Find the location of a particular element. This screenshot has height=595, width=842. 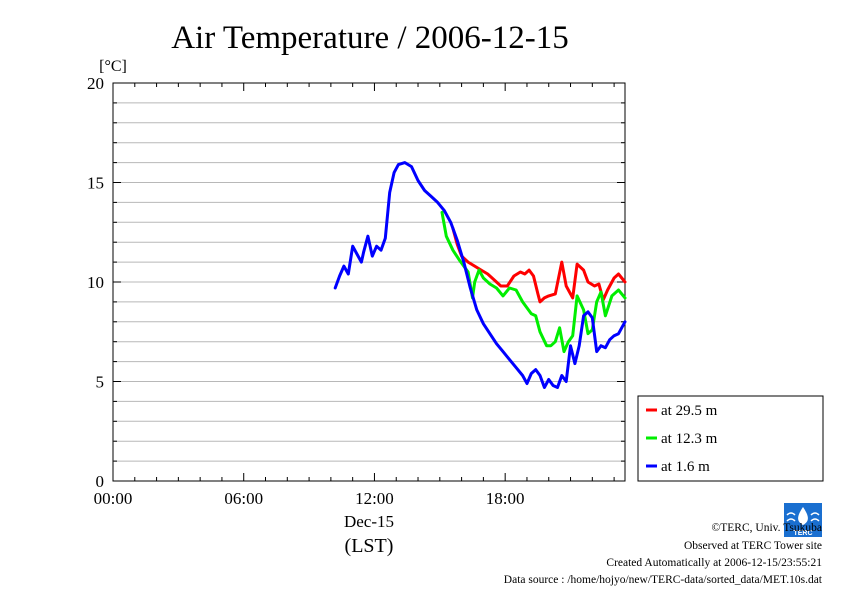

x-tick-labels: 00:00 06:00 12:00 18:00 is located at coordinates (309, 498).